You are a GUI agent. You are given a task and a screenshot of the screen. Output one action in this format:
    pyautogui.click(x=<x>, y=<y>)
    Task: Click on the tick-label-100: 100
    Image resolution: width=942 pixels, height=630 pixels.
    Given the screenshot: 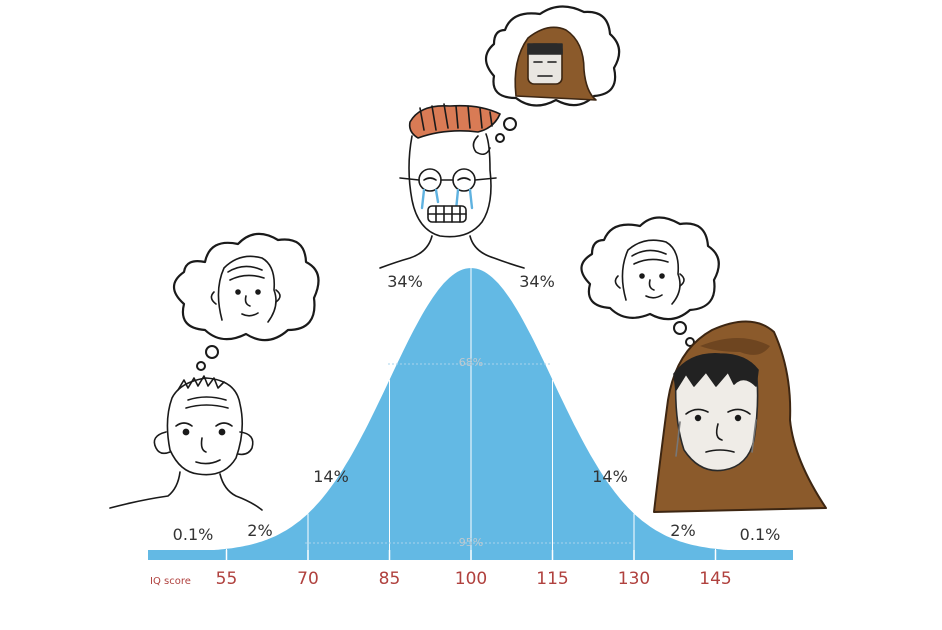 What is the action you would take?
    pyautogui.click(x=471, y=579)
    